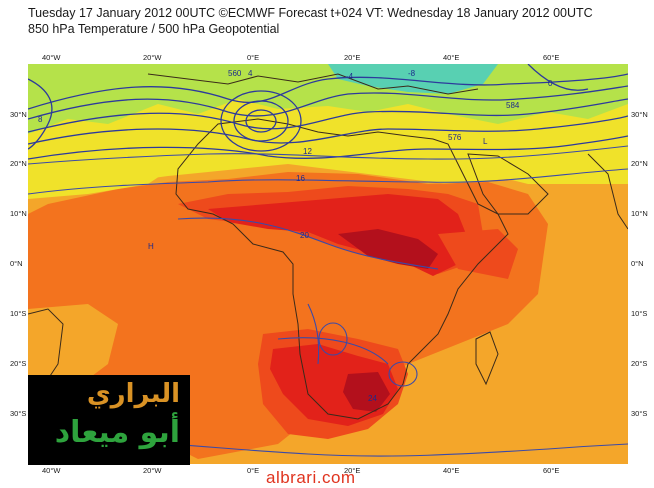  I want to click on temp-label-12: 12, so click(307, 151).